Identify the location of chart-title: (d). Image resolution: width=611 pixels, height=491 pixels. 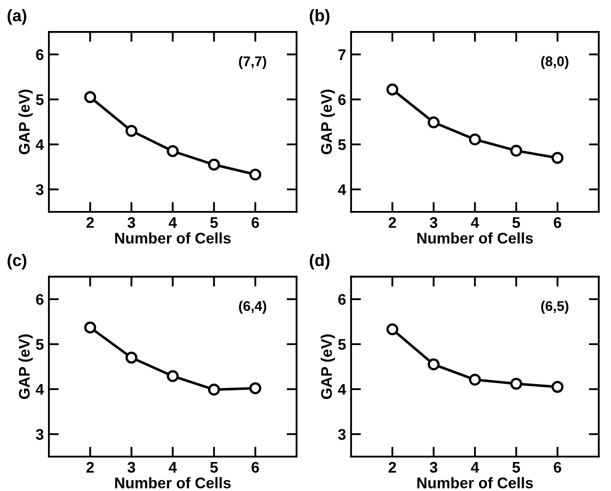
(320, 262).